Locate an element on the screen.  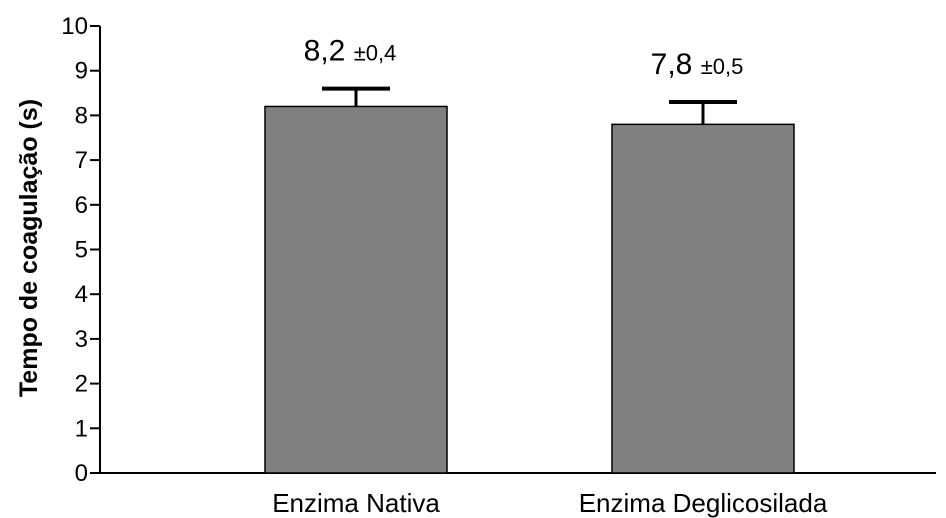
y-tick-label: 5 is located at coordinates (81, 250).